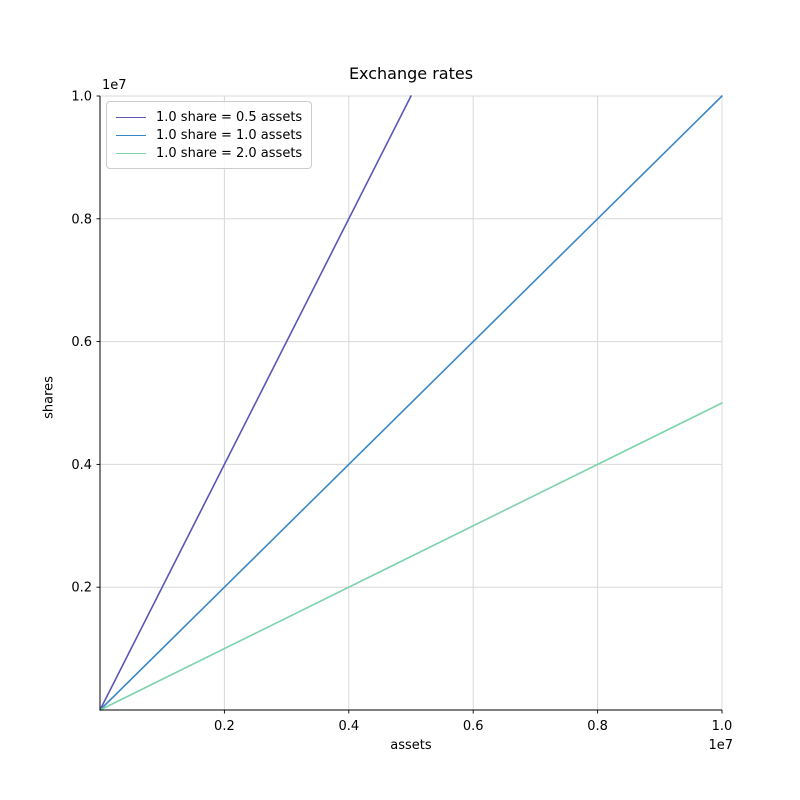 The width and height of the screenshot is (800, 800). I want to click on legend-label: 1.0 share = 1.0 assets, so click(229, 135).